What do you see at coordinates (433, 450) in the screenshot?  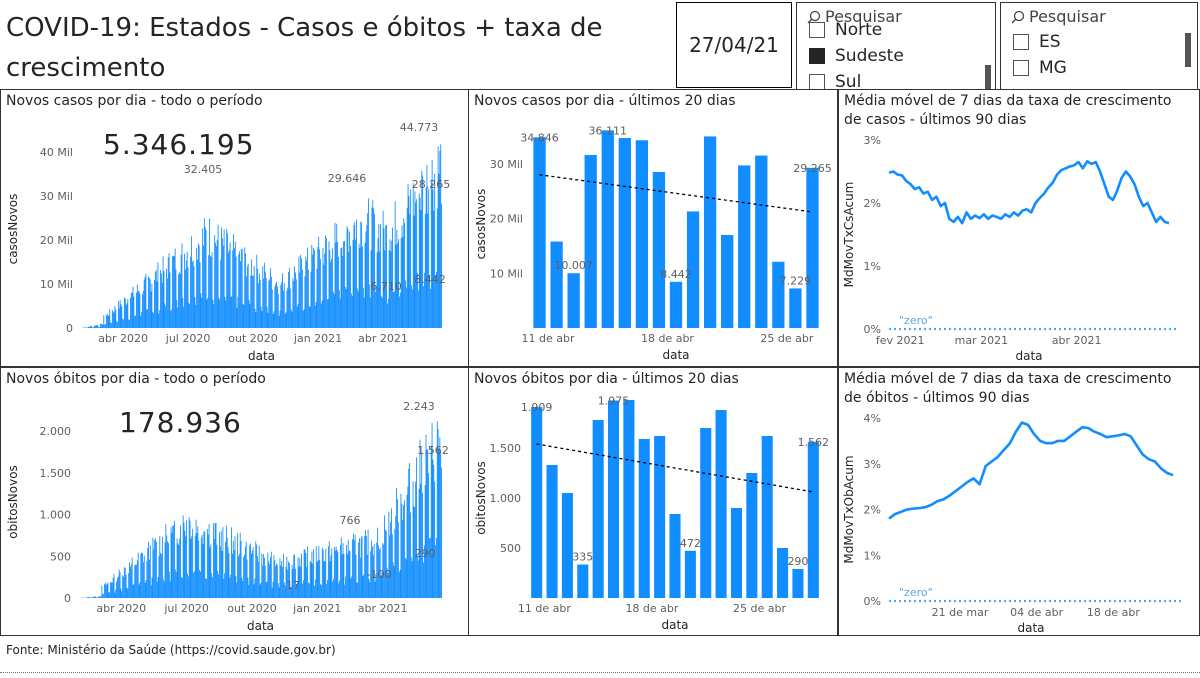 I see `data-label: 1.562` at bounding box center [433, 450].